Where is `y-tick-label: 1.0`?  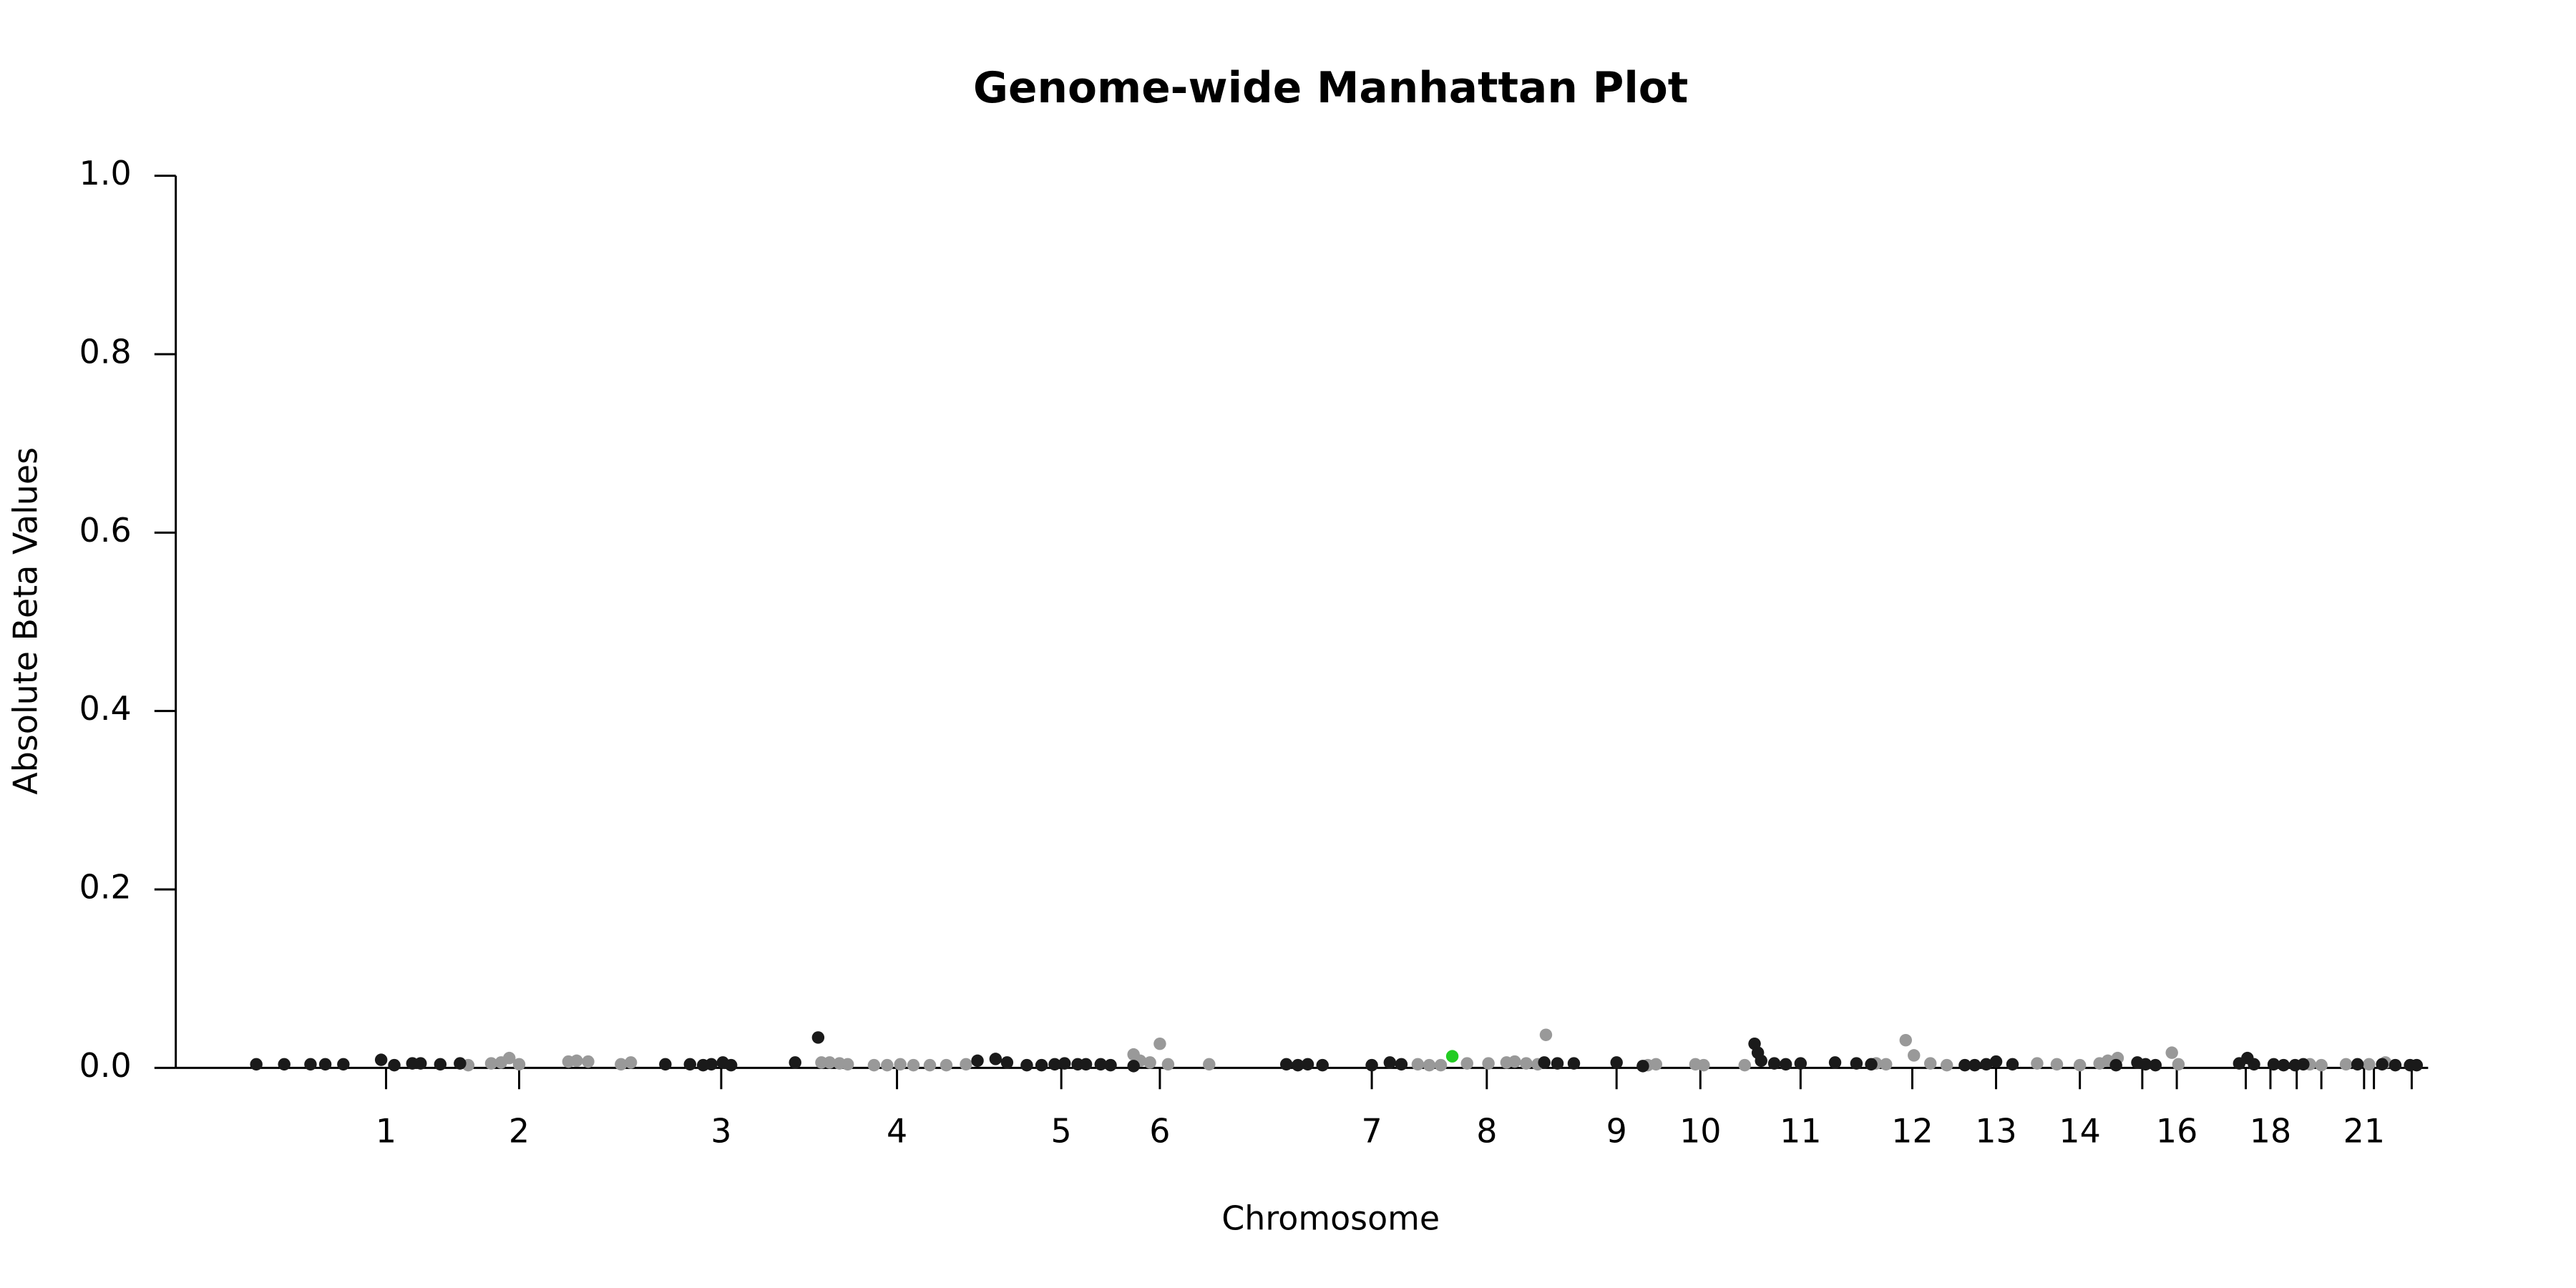
y-tick-label: 1.0 is located at coordinates (105, 173).